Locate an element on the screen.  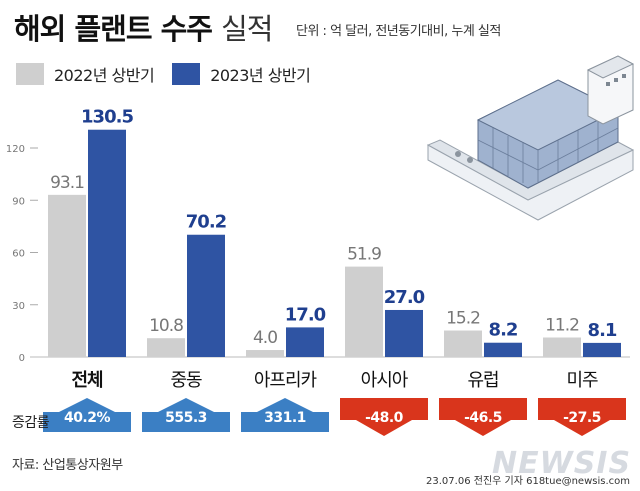
category-label: 중동 is located at coordinates (186, 380).